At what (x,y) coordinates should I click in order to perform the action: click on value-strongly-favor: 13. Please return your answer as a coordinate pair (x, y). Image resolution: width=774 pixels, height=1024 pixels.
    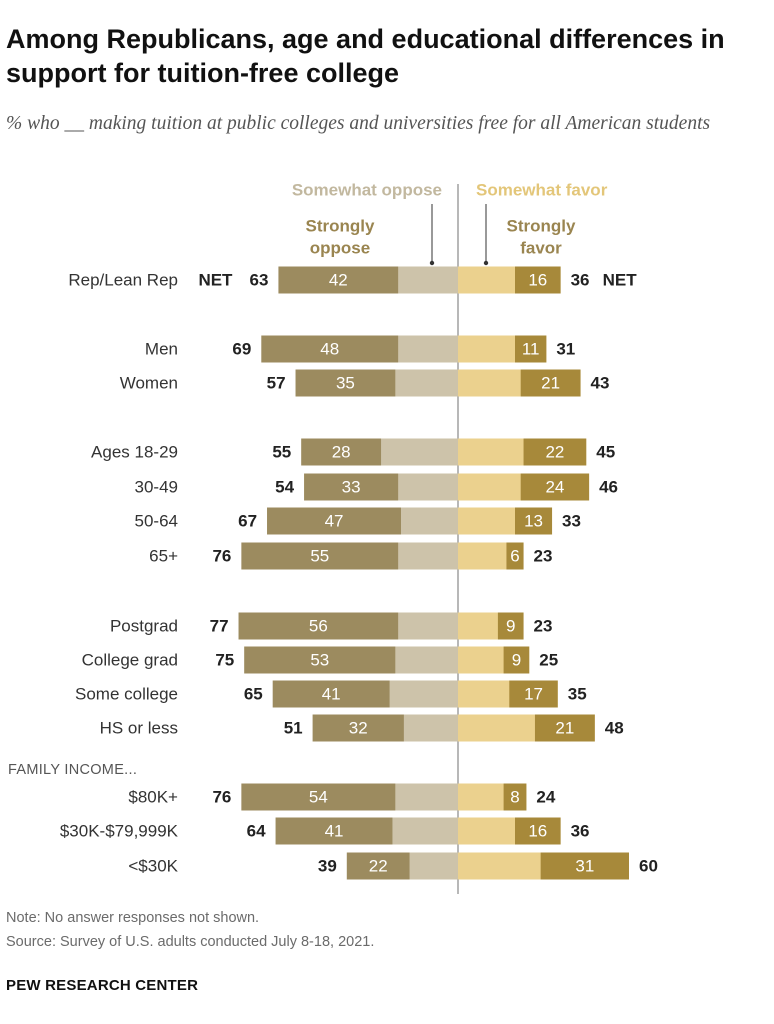
    Looking at the image, I should click on (533, 521).